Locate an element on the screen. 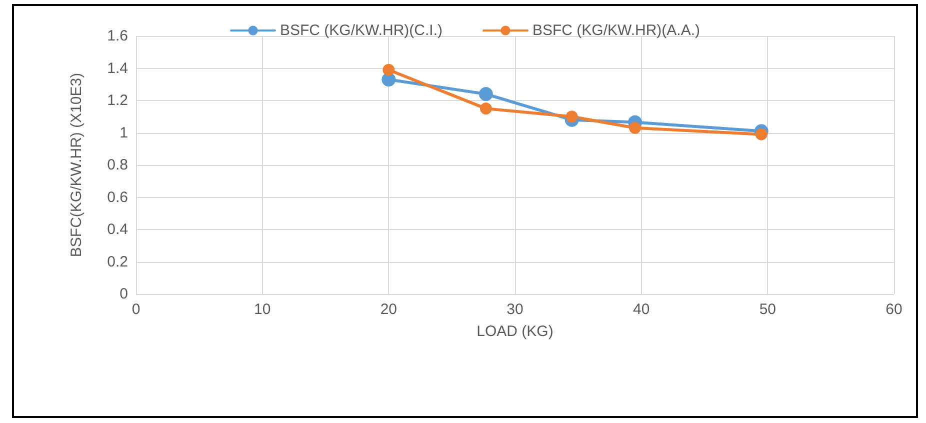  y-tick-label: 1.6 is located at coordinates (117, 36).